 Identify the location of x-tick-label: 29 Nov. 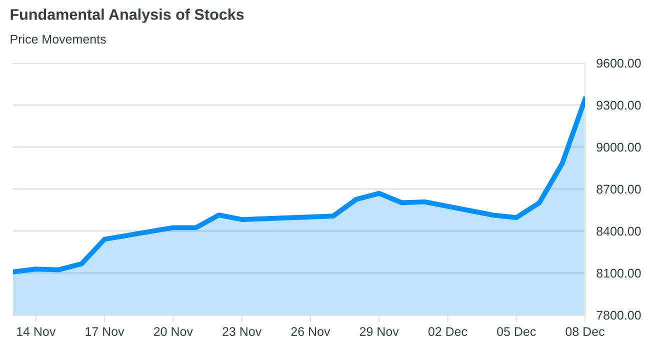
(379, 331).